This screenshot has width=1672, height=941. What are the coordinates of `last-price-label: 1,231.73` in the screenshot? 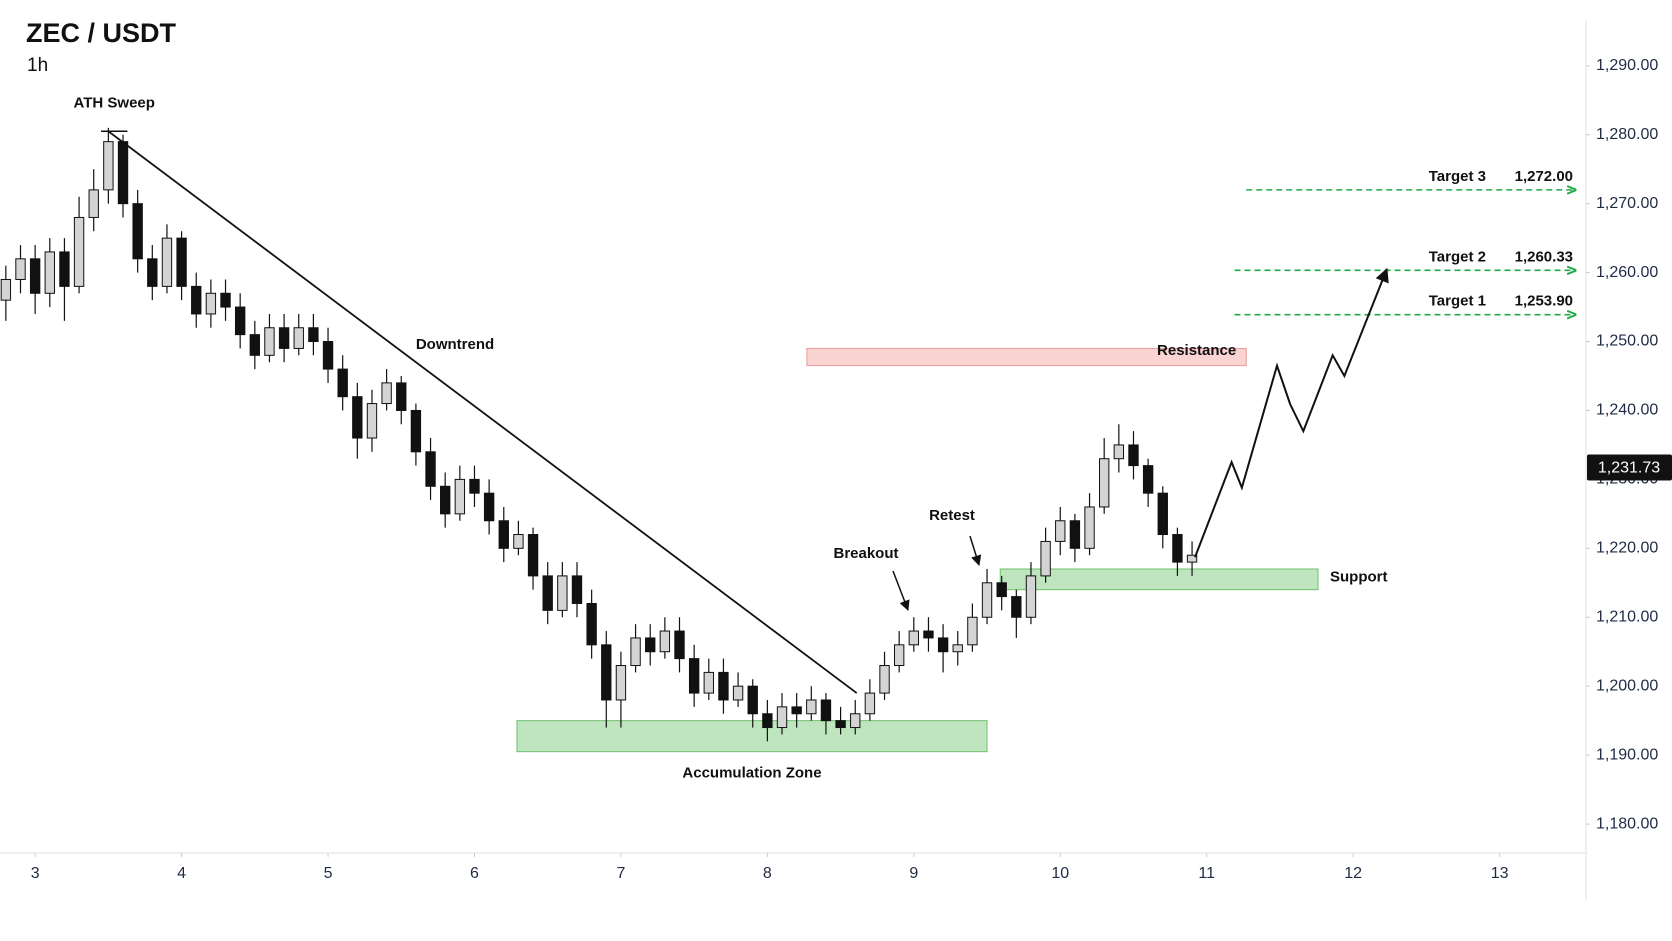 It's located at (1629, 468).